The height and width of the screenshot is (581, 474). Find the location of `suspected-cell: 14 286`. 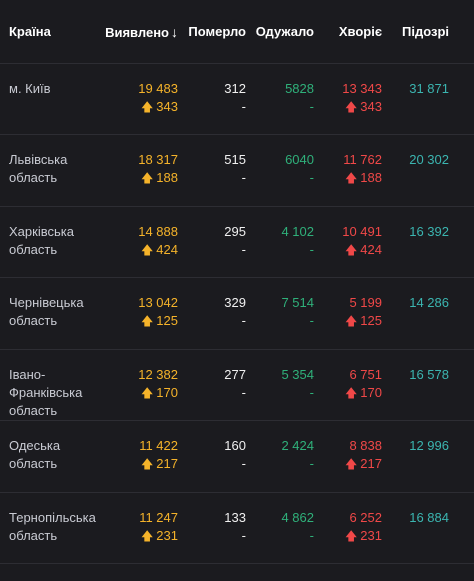

suspected-cell: 14 286 is located at coordinates (422, 303).